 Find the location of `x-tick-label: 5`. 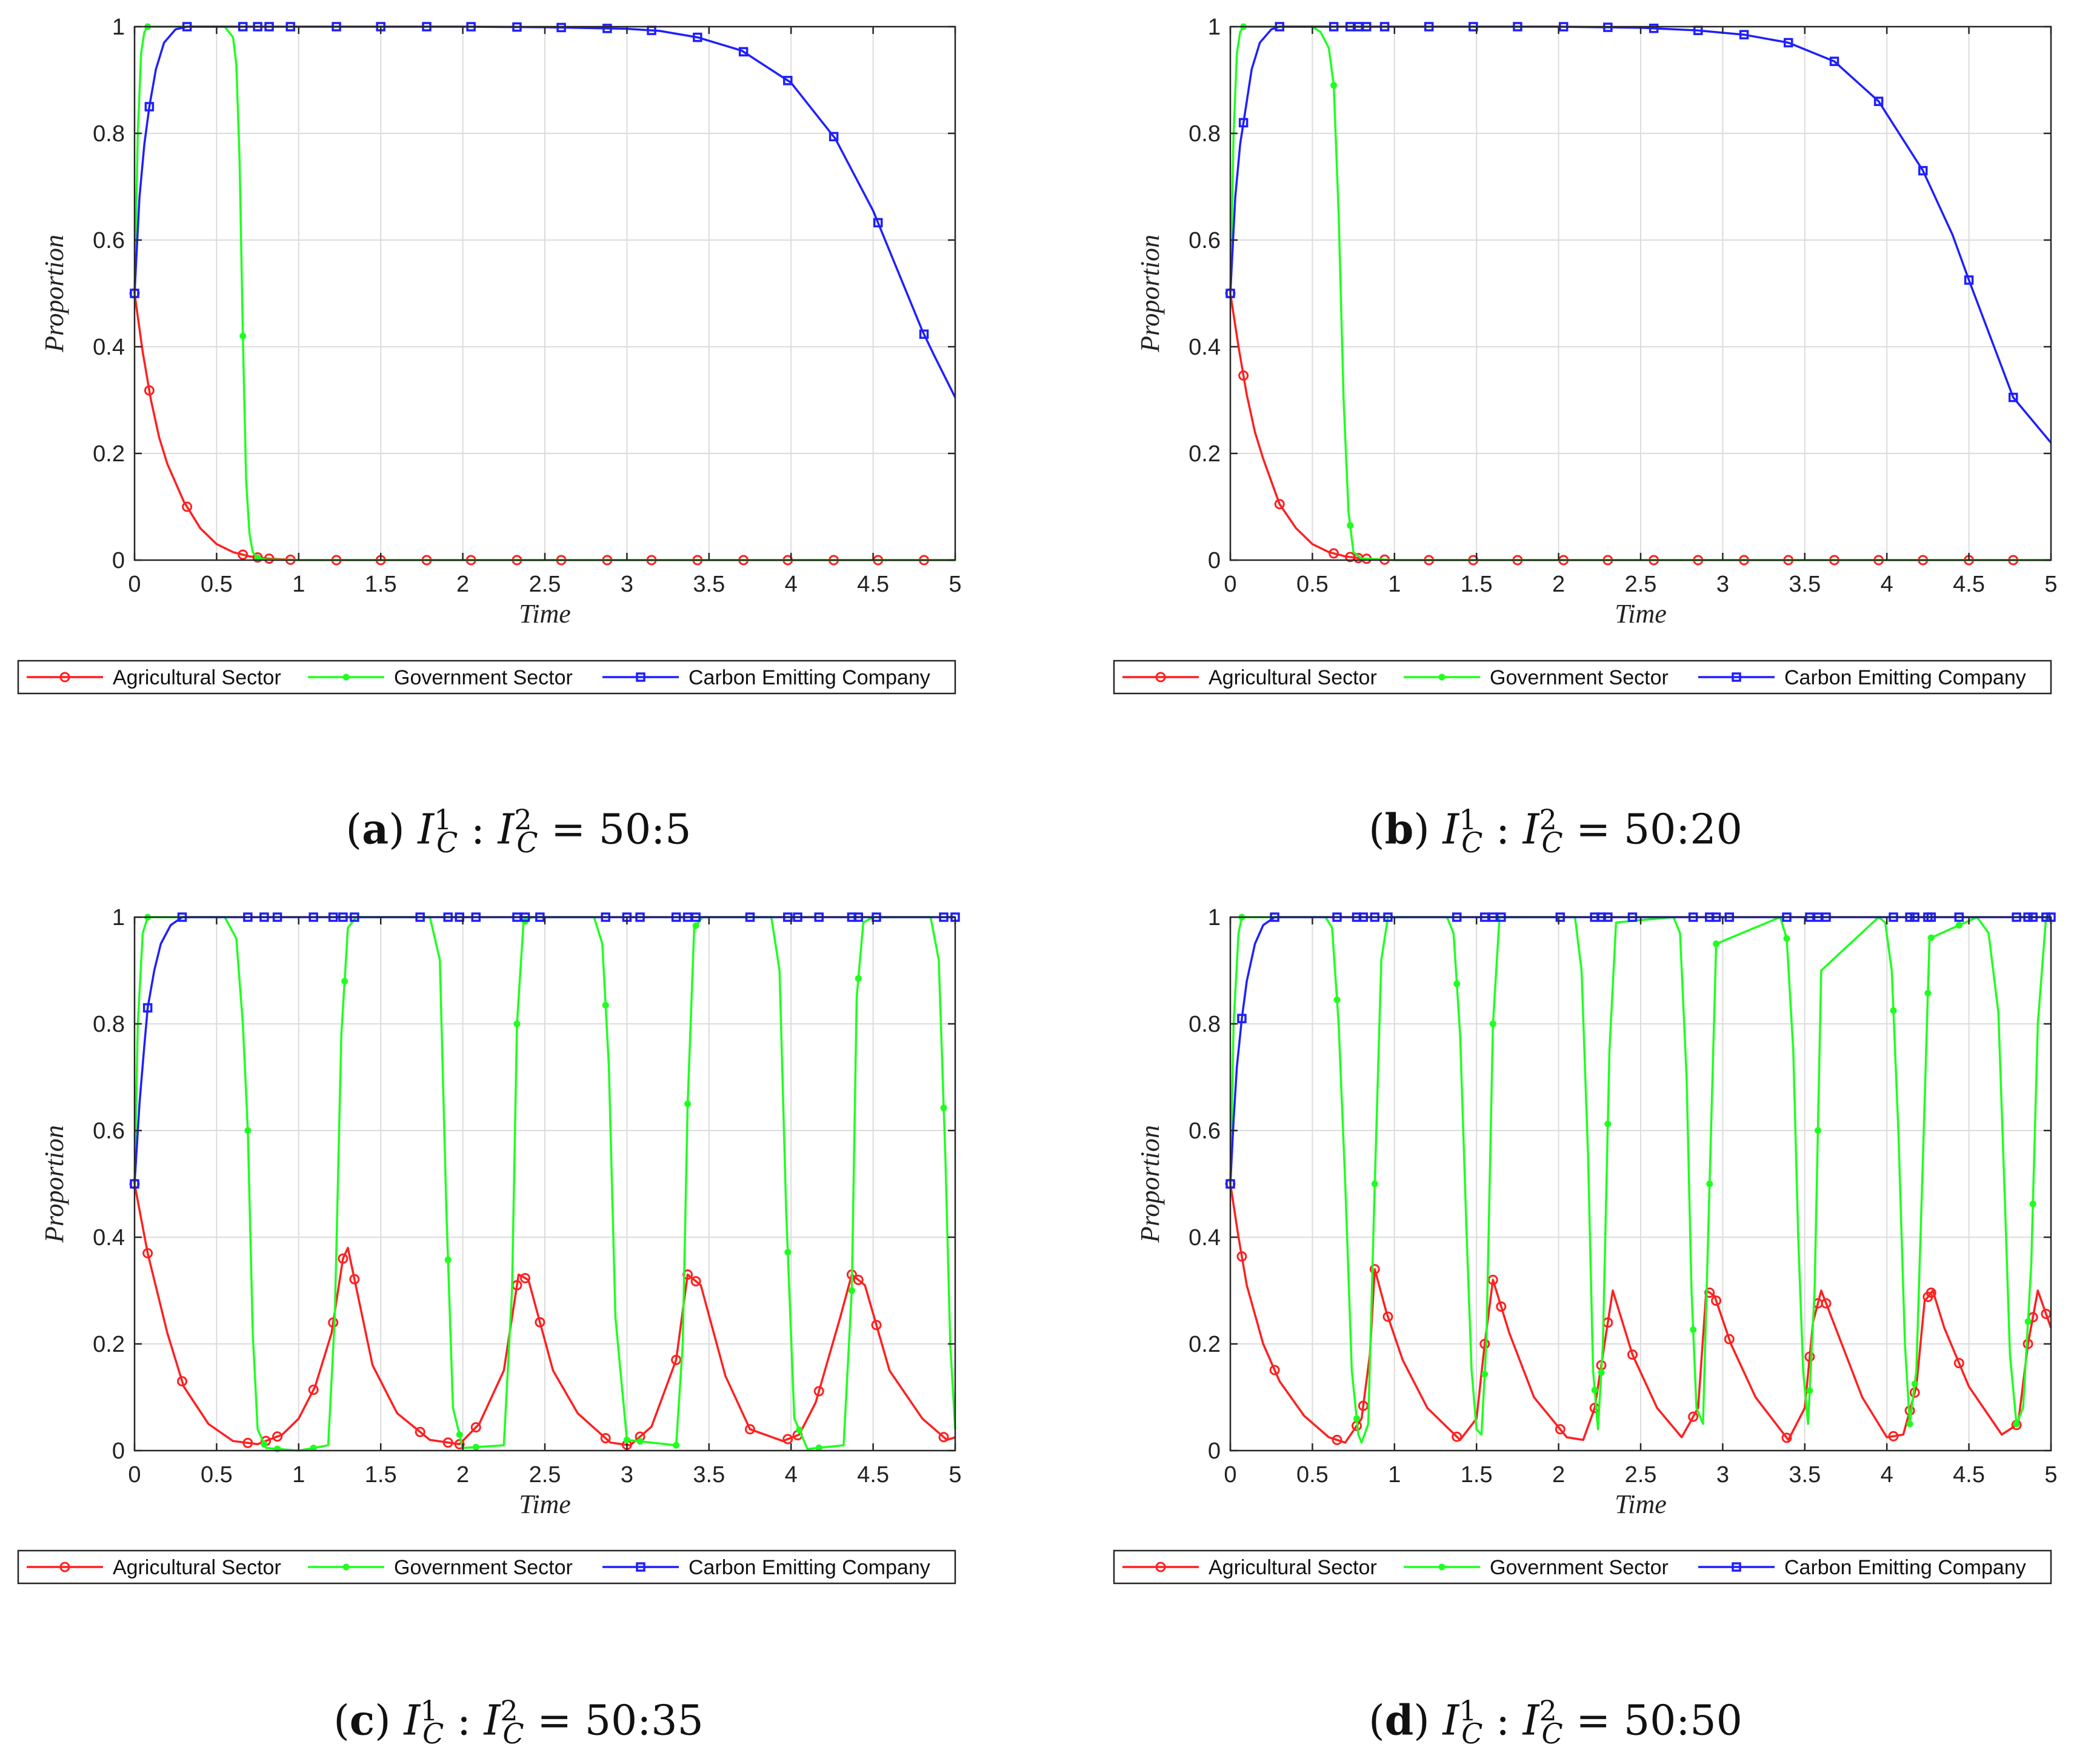

x-tick-label: 5 is located at coordinates (2050, 1475).